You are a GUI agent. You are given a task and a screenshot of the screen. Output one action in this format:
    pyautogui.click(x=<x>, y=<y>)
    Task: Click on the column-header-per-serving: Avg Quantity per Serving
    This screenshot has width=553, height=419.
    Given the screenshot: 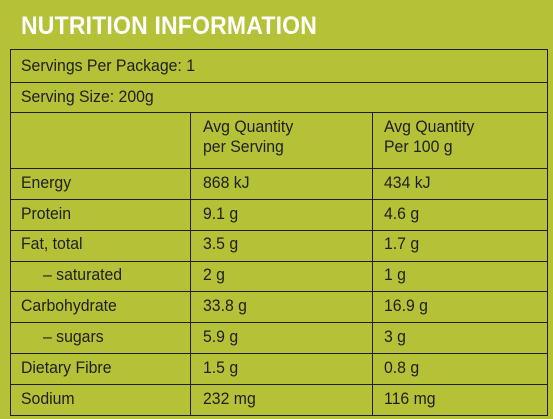 What is the action you would take?
    pyautogui.click(x=248, y=137)
    